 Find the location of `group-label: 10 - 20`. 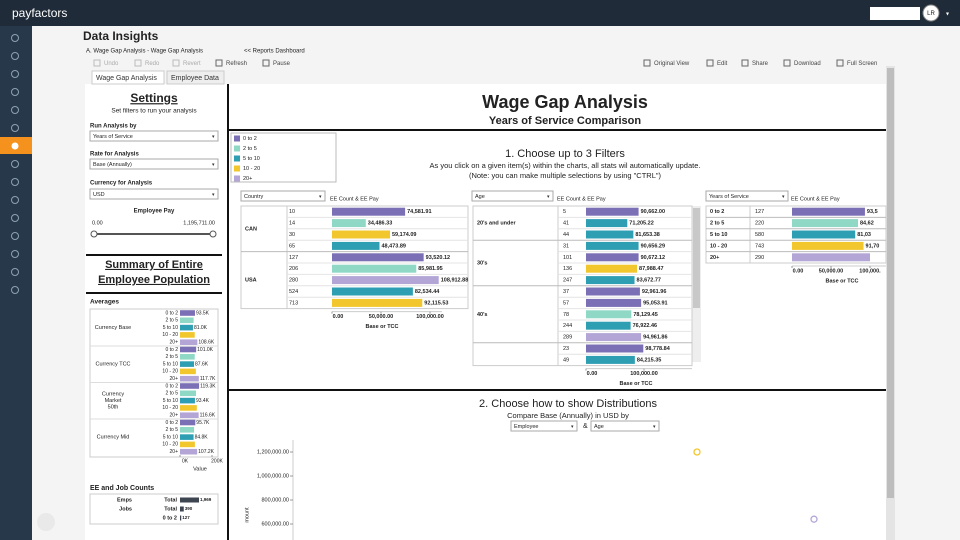

group-label: 10 - 20 is located at coordinates (718, 246).